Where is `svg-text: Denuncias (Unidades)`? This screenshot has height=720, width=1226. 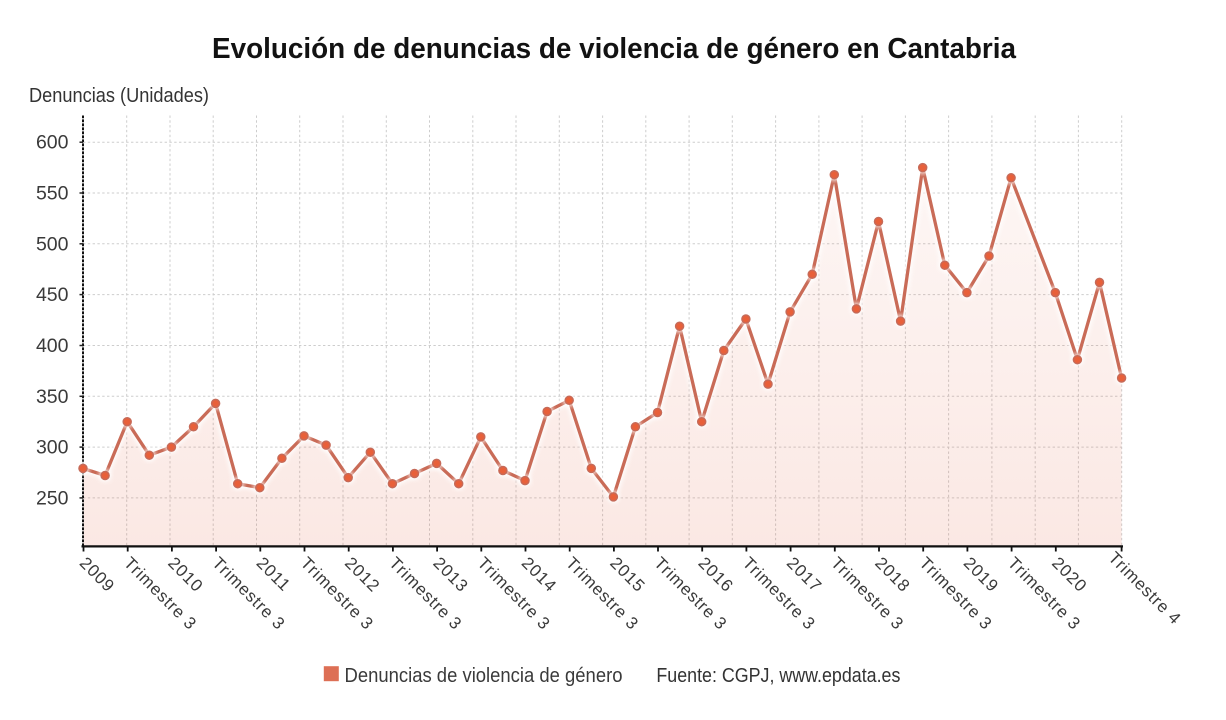 svg-text: Denuncias (Unidades) is located at coordinates (119, 96).